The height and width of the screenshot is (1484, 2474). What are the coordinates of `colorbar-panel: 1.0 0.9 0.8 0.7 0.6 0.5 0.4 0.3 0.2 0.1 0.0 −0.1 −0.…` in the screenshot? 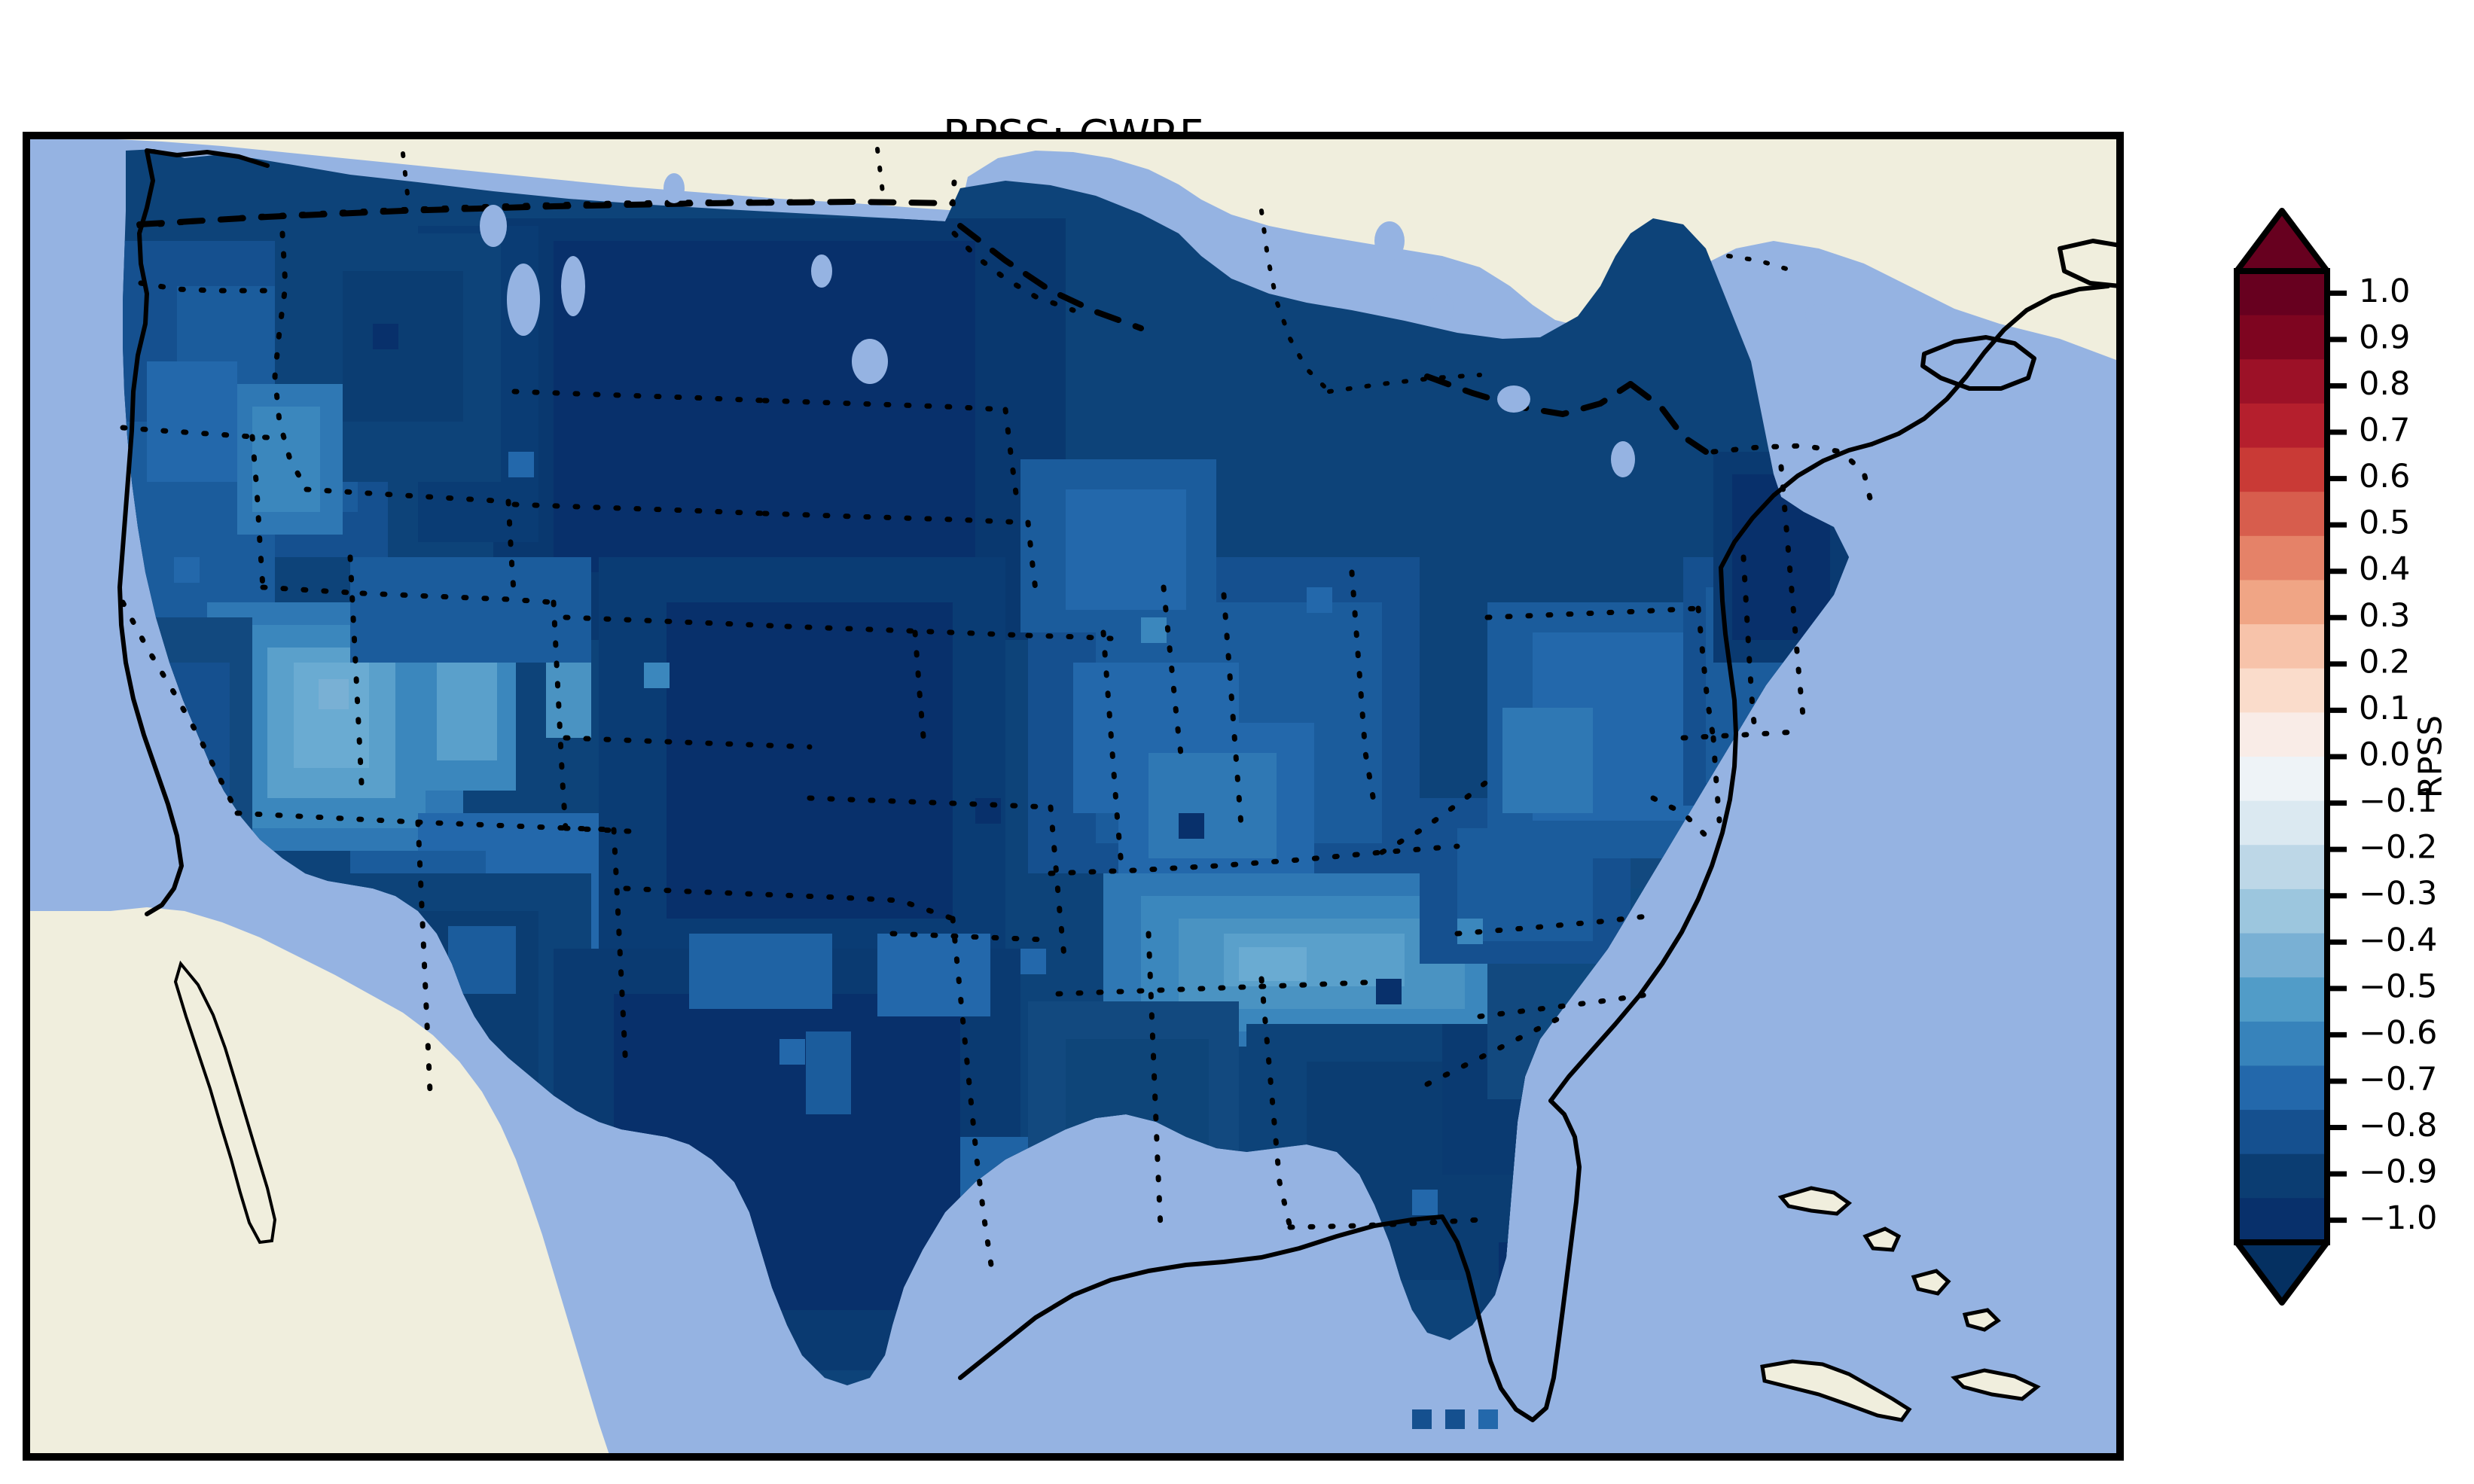 It's located at (2331, 753).